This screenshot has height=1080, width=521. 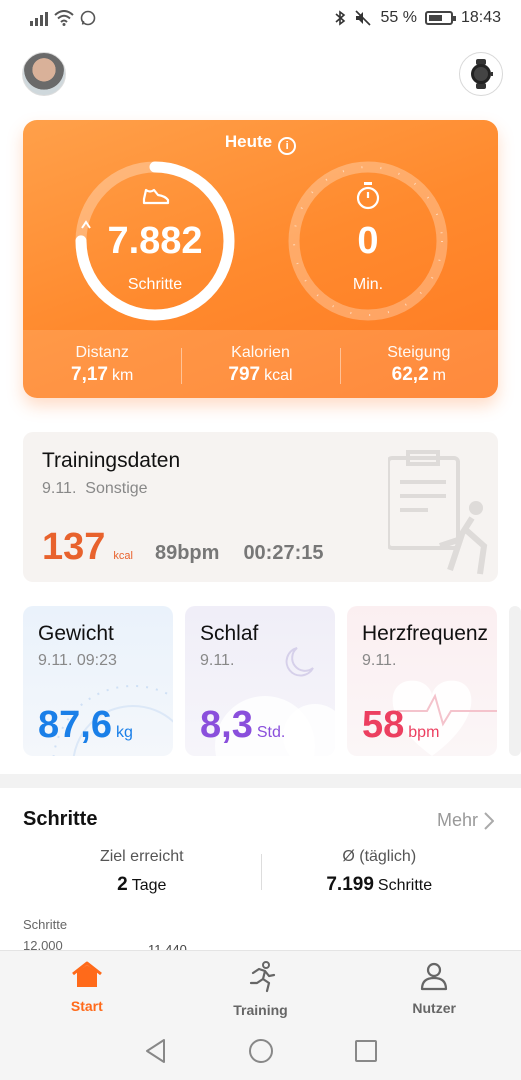 What do you see at coordinates (350, 884) in the screenshot?
I see `average-value: 7.199` at bounding box center [350, 884].